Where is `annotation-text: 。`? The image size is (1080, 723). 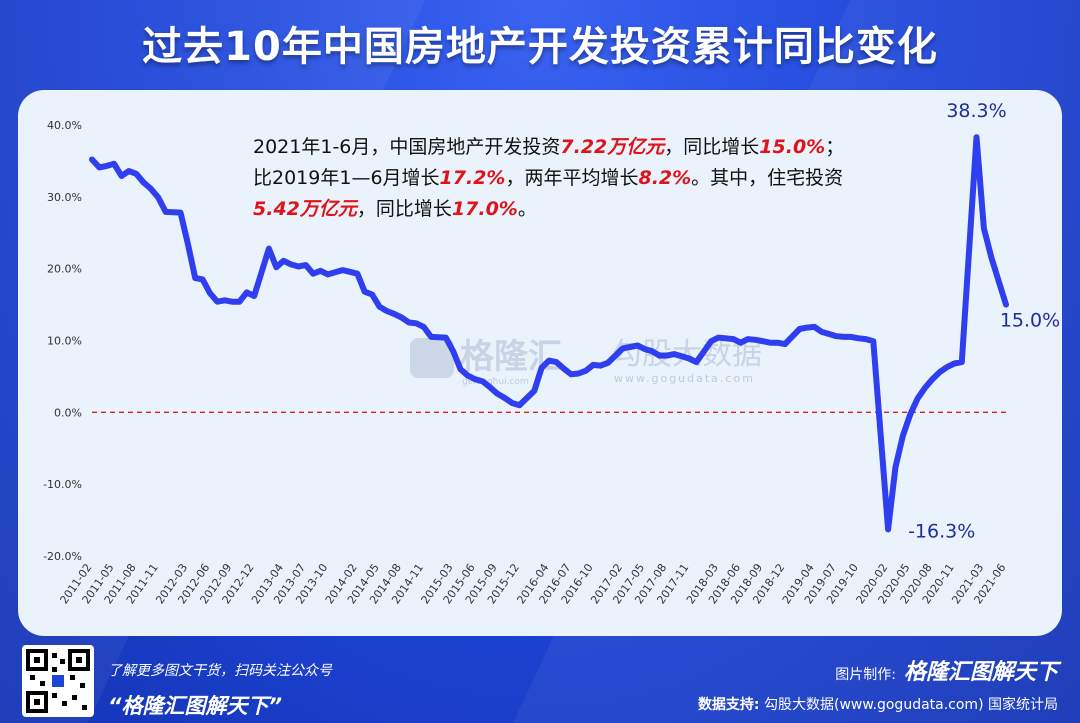 annotation-text: 。 is located at coordinates (527, 209).